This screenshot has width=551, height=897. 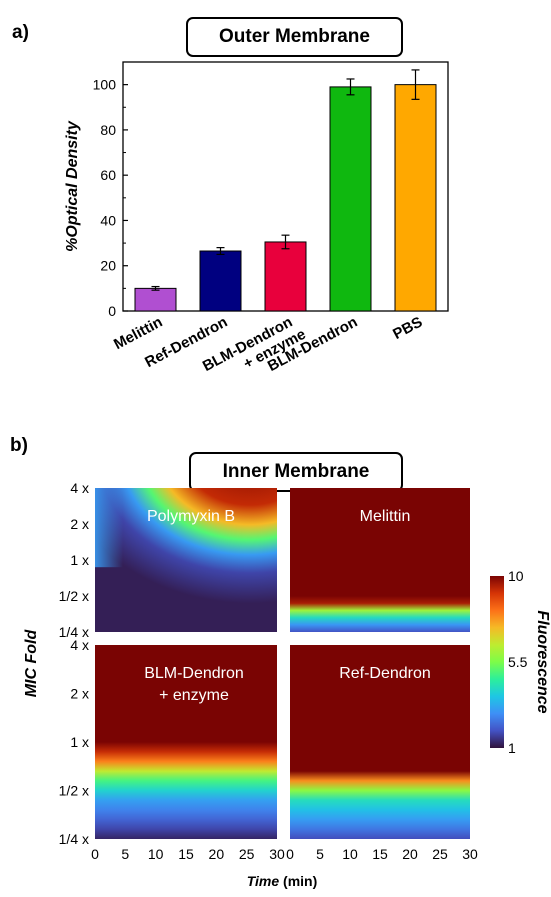 I want to click on y-axis-title: MIC Fold, so click(x=31, y=663).